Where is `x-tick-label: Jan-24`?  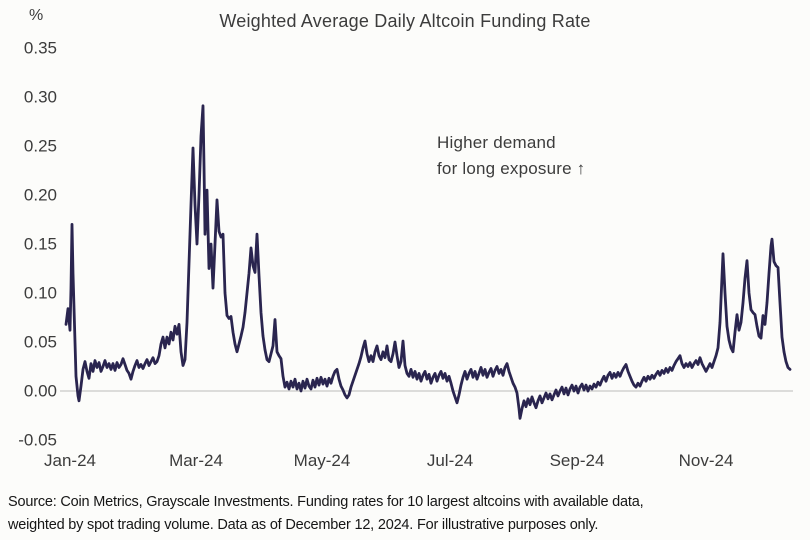
x-tick-label: Jan-24 is located at coordinates (70, 460).